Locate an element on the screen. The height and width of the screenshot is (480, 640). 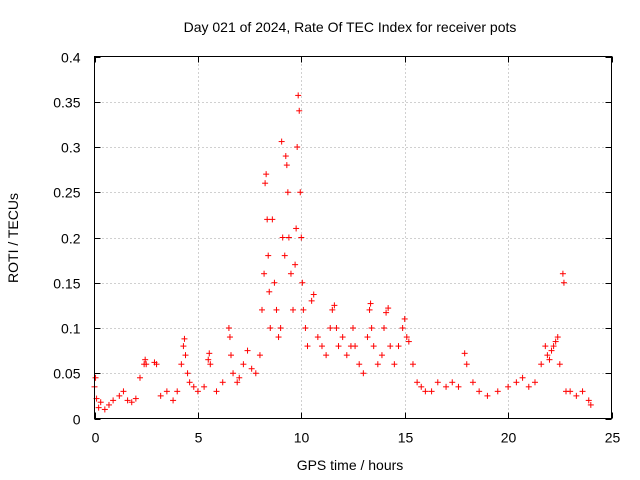
y-tick-label: 0.35 is located at coordinates (66, 103).